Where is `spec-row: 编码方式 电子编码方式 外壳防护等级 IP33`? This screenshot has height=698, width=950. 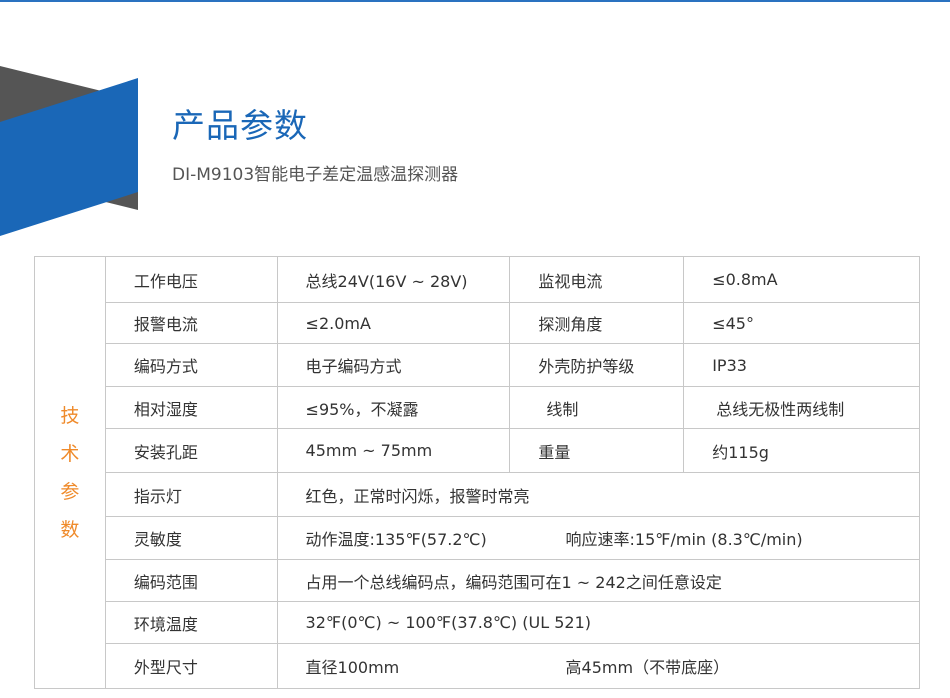 spec-row: 编码方式 电子编码方式 外壳防护等级 IP33 is located at coordinates (477, 365).